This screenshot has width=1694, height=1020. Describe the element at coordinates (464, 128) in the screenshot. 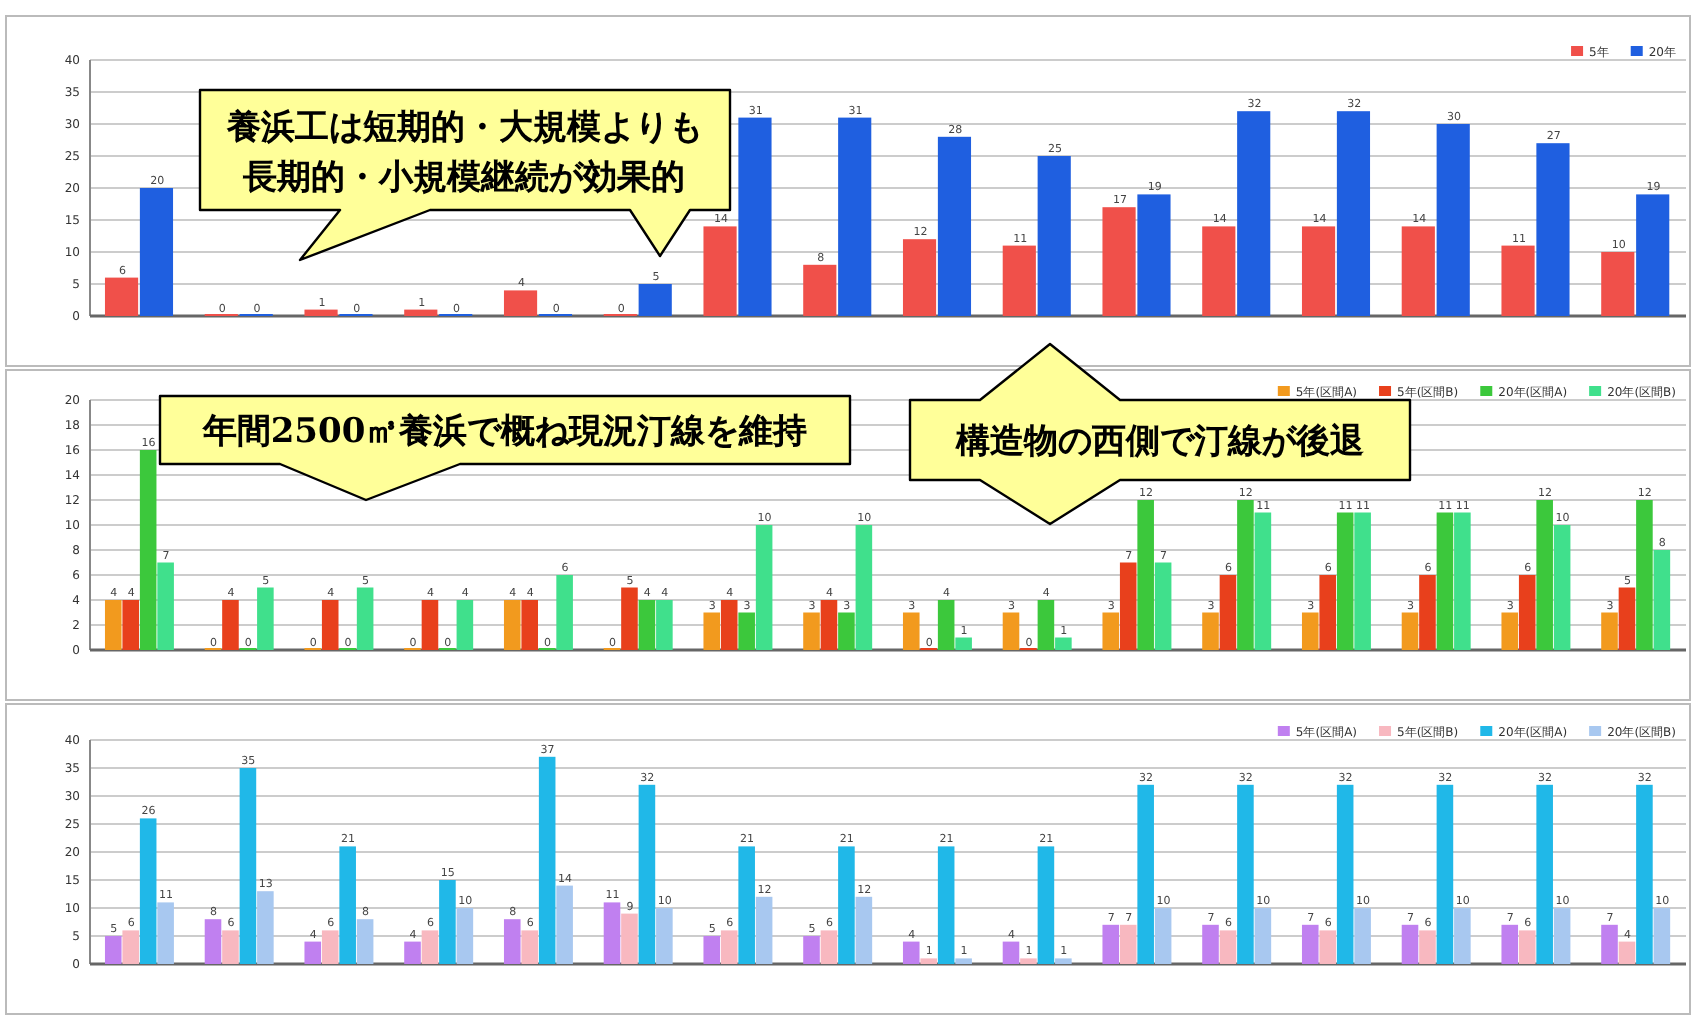

I see `annotation: 養浜工は短期的・大規模よりも` at that location.